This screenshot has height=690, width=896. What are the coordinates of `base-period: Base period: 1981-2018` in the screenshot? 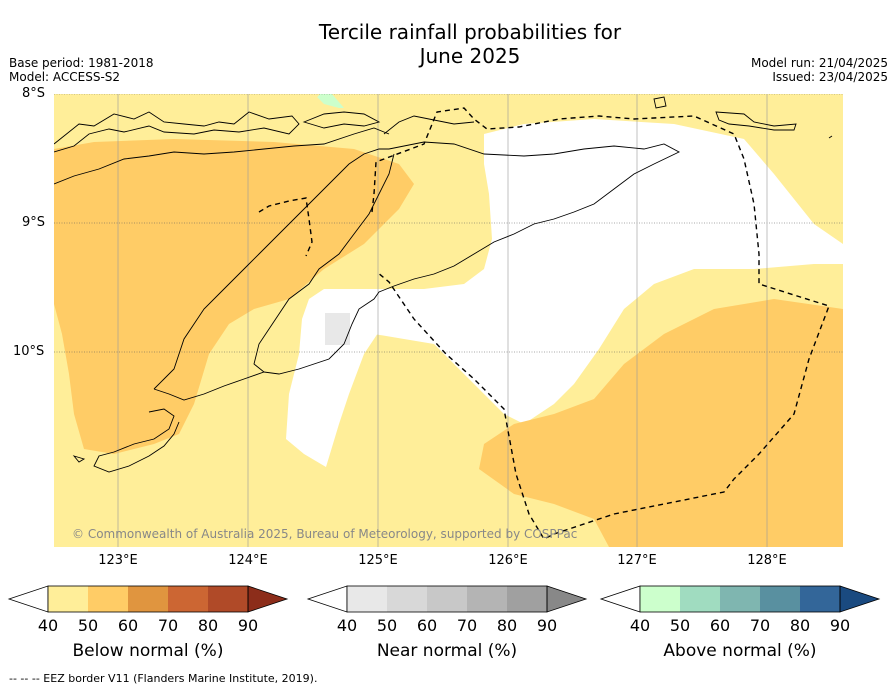 It's located at (81, 63).